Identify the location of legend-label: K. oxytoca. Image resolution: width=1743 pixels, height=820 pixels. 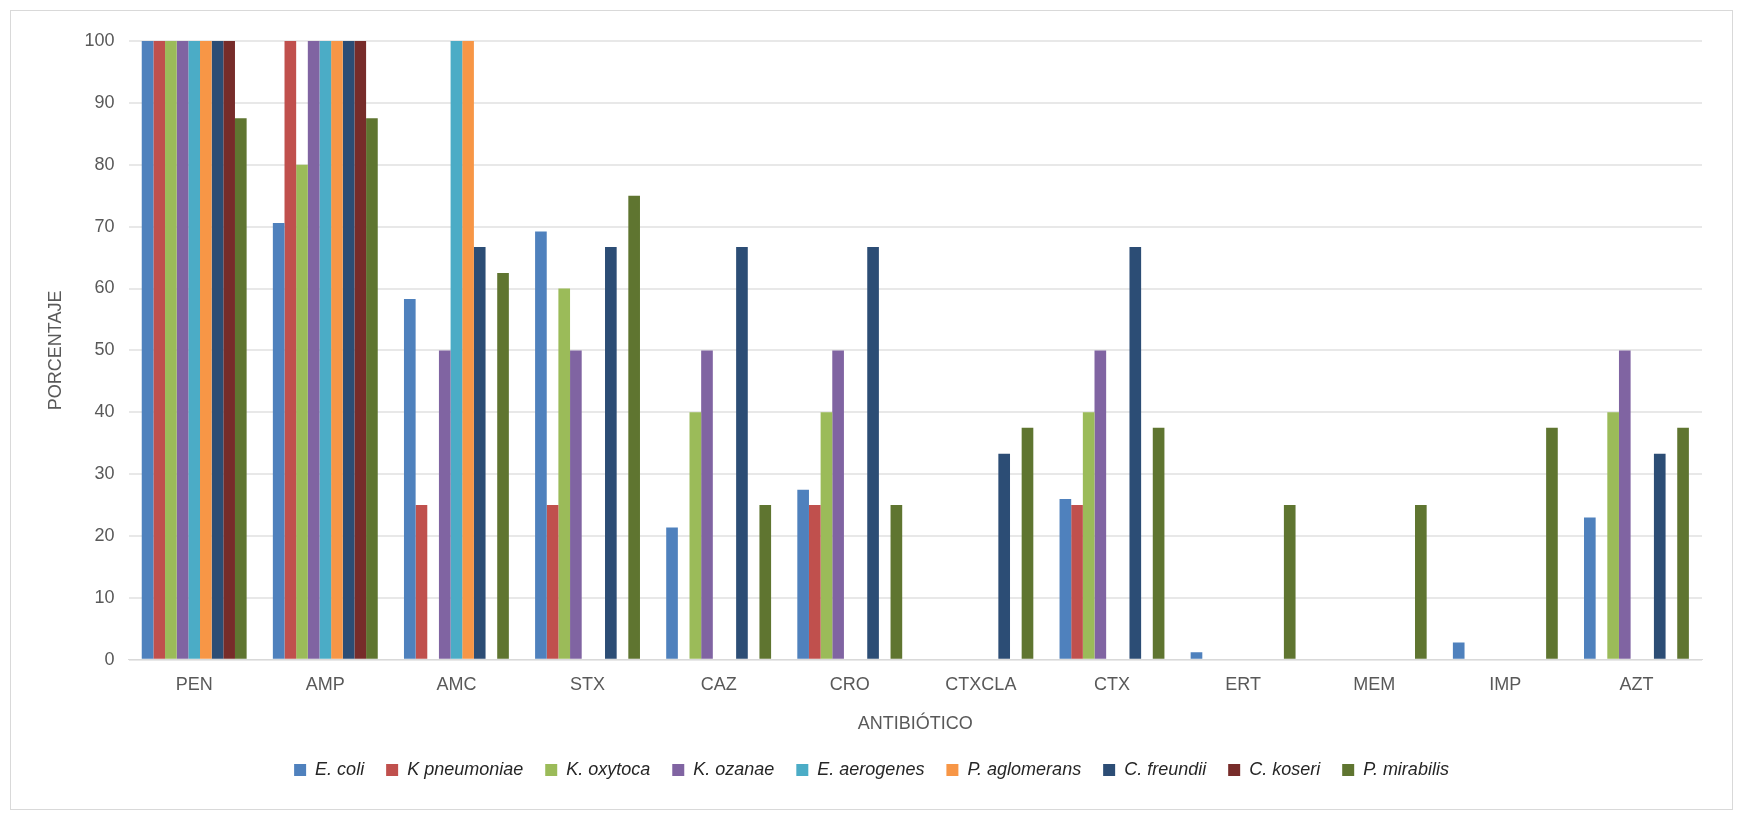
(608, 769).